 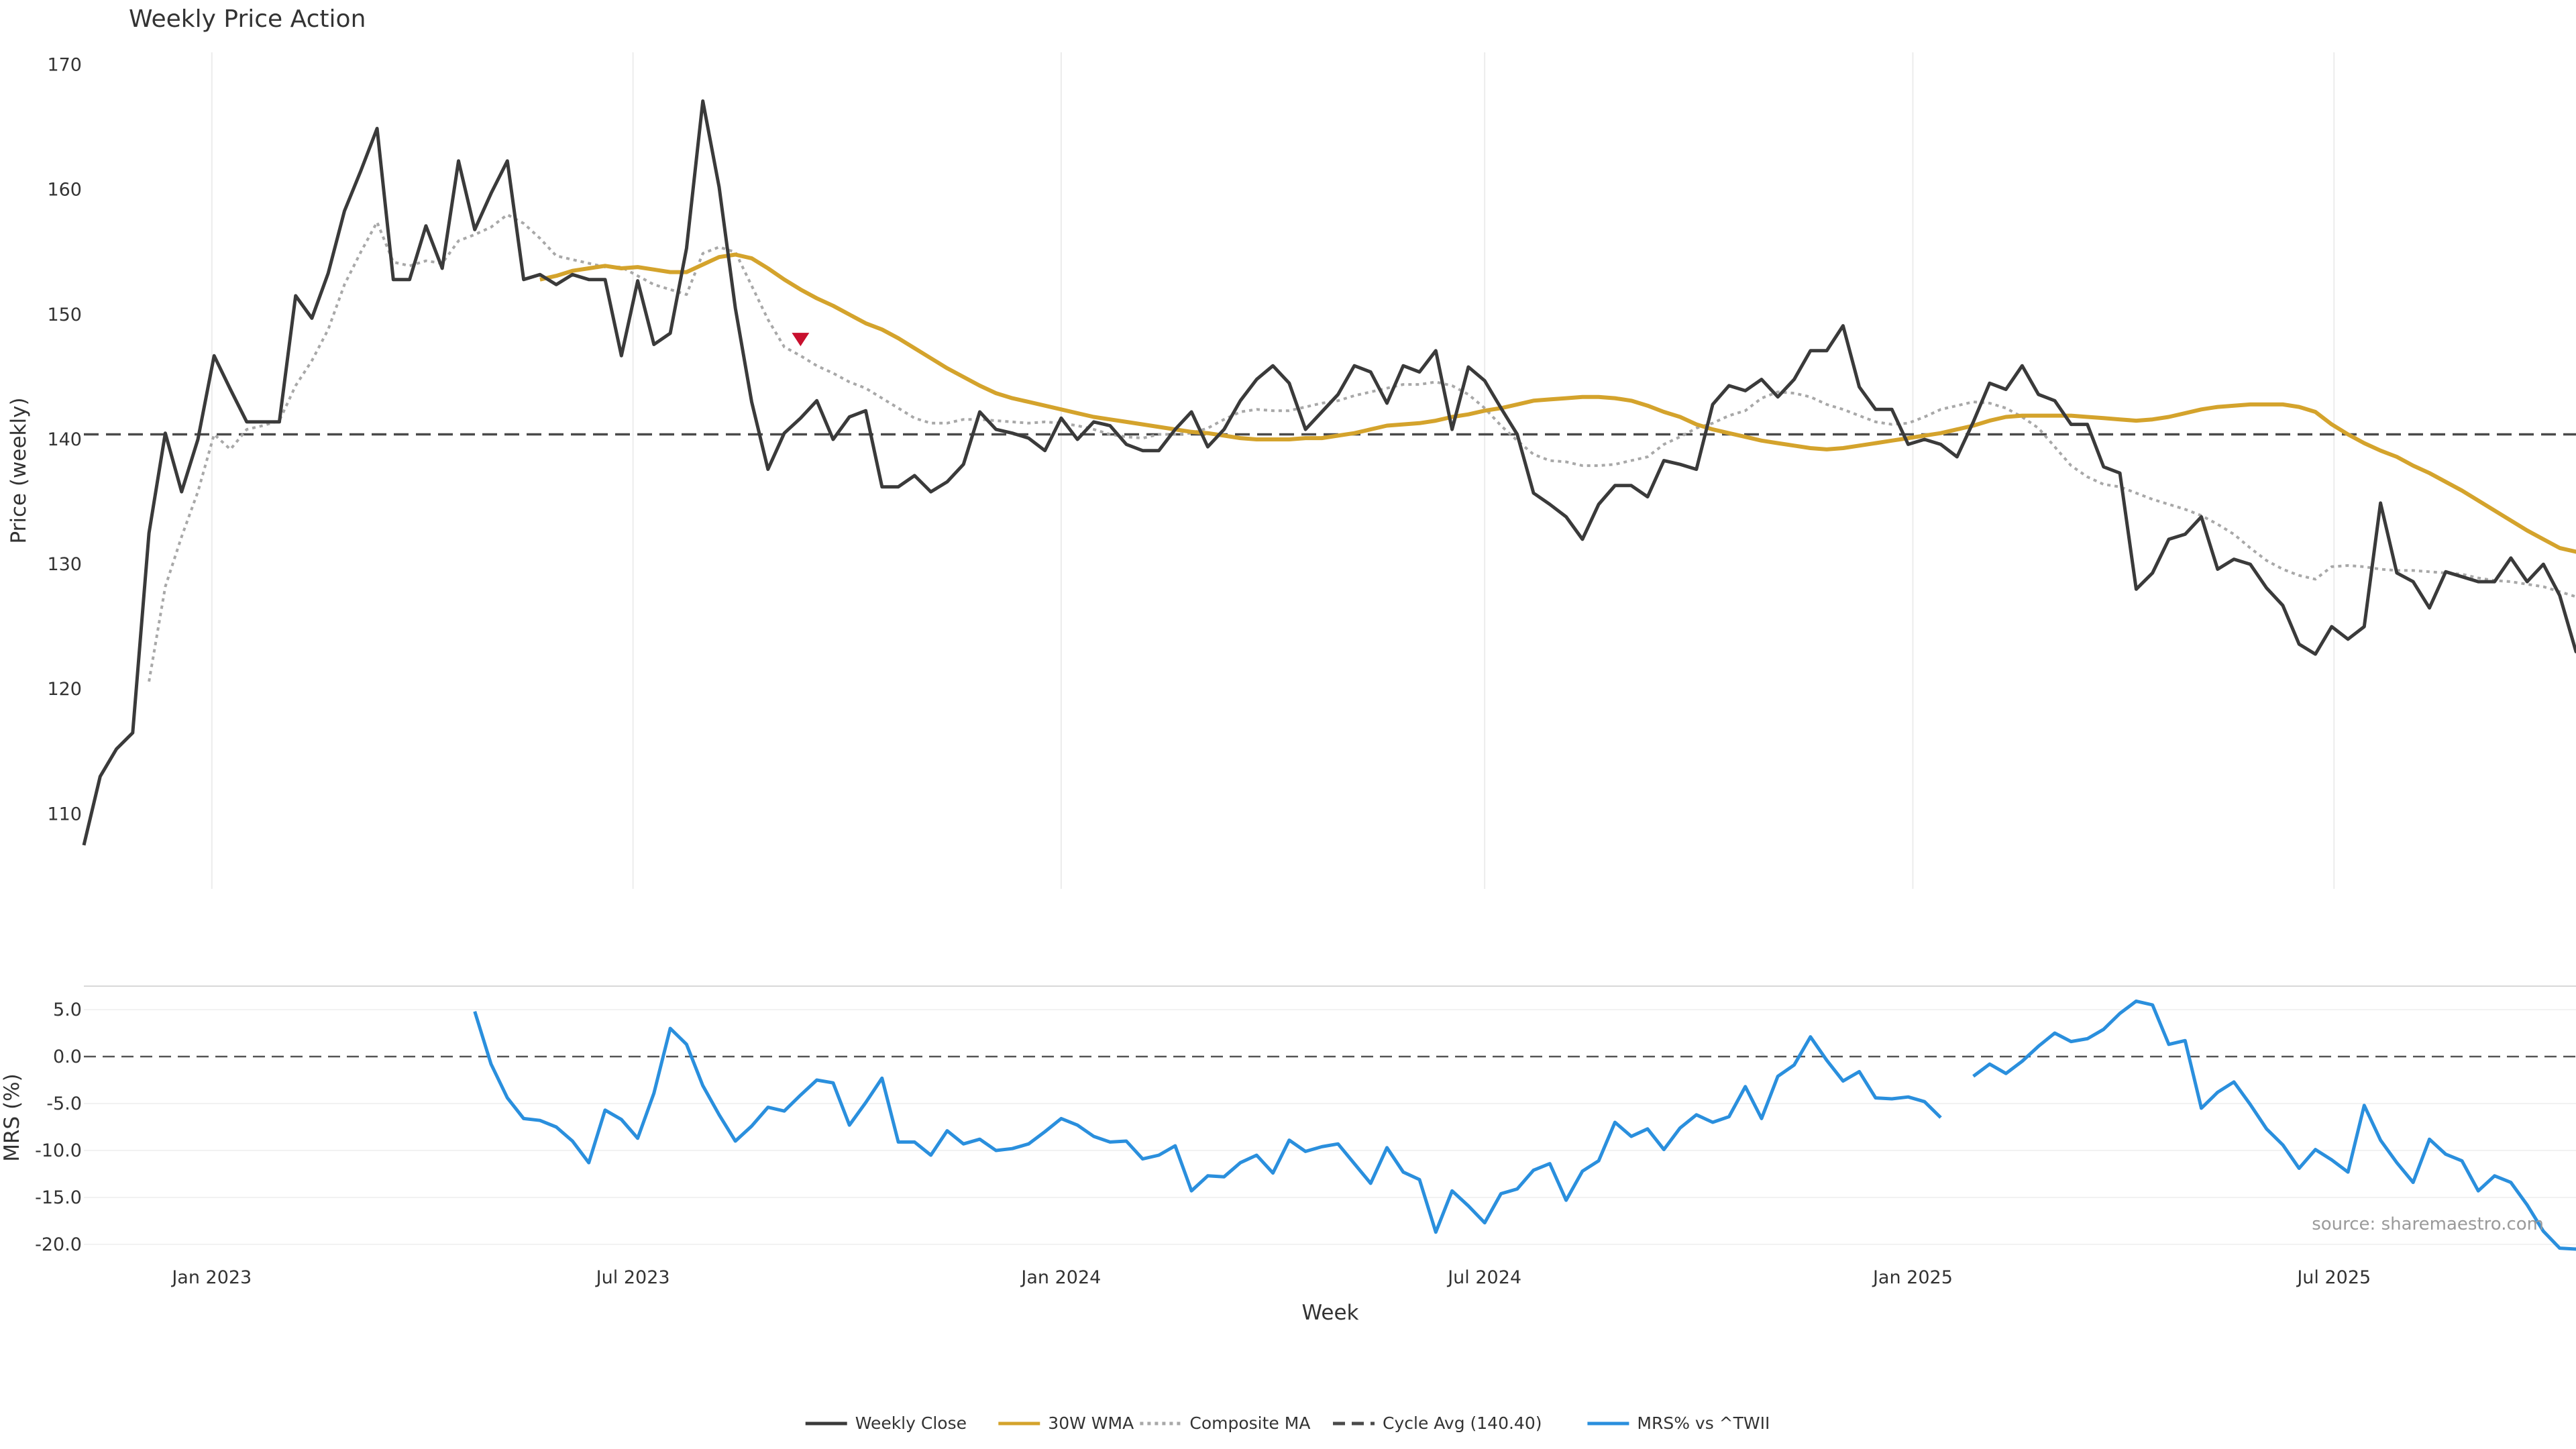 What do you see at coordinates (1912, 1277) in the screenshot?
I see `x-tick-label: Jan 2025` at bounding box center [1912, 1277].